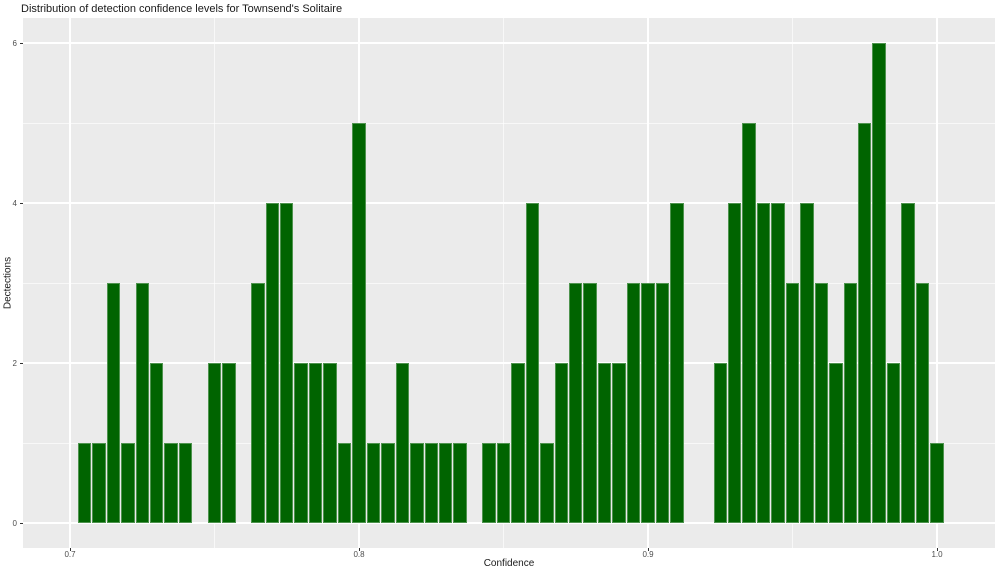 The image size is (1000, 573). I want to click on y-tick-label: 2, so click(14, 363).